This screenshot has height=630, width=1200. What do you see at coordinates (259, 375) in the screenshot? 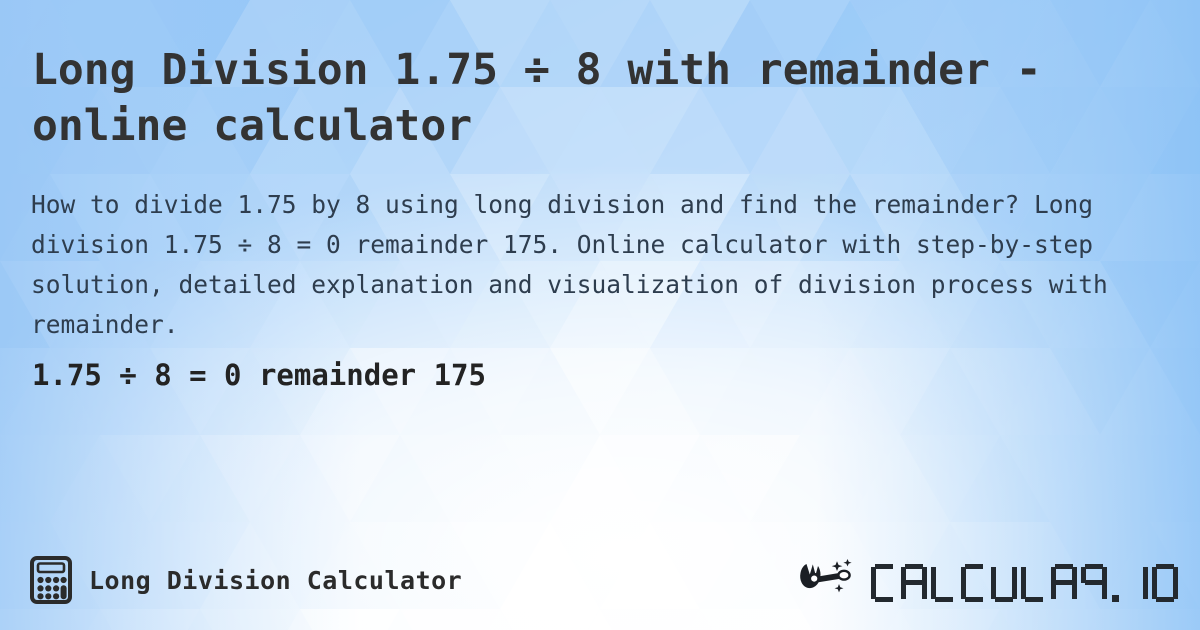
I see `result-expression: 1.75 ÷ 8 = 0 remainder 175` at bounding box center [259, 375].